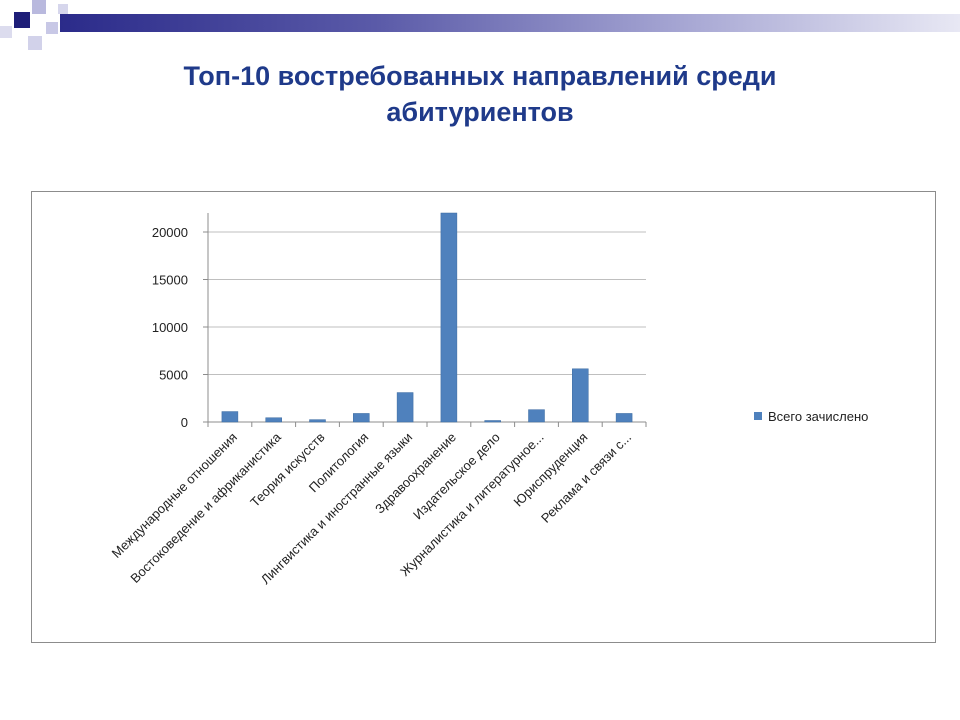 This screenshot has height=720, width=960. Describe the element at coordinates (415, 473) in the screenshot. I see `x-tick-label: Здравоохранение` at that location.